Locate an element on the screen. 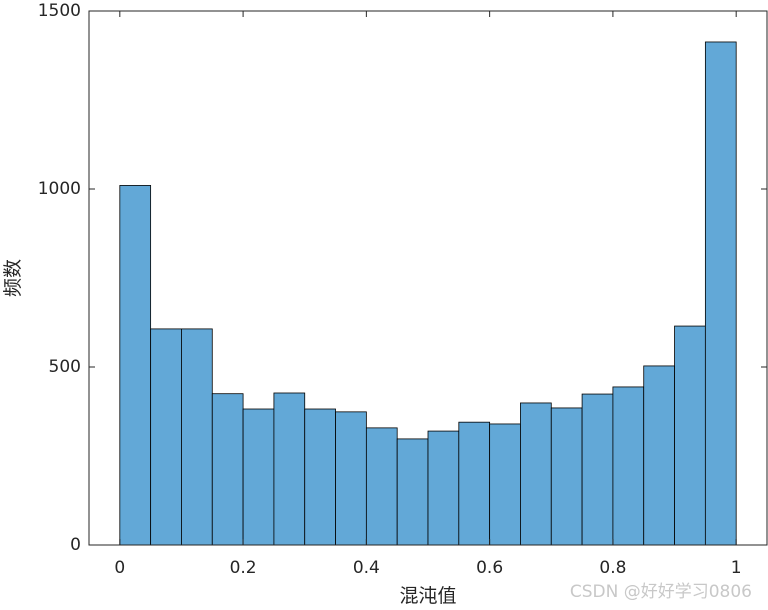 The image size is (768, 610). y-axis-title: 频数 is located at coordinates (13, 278).